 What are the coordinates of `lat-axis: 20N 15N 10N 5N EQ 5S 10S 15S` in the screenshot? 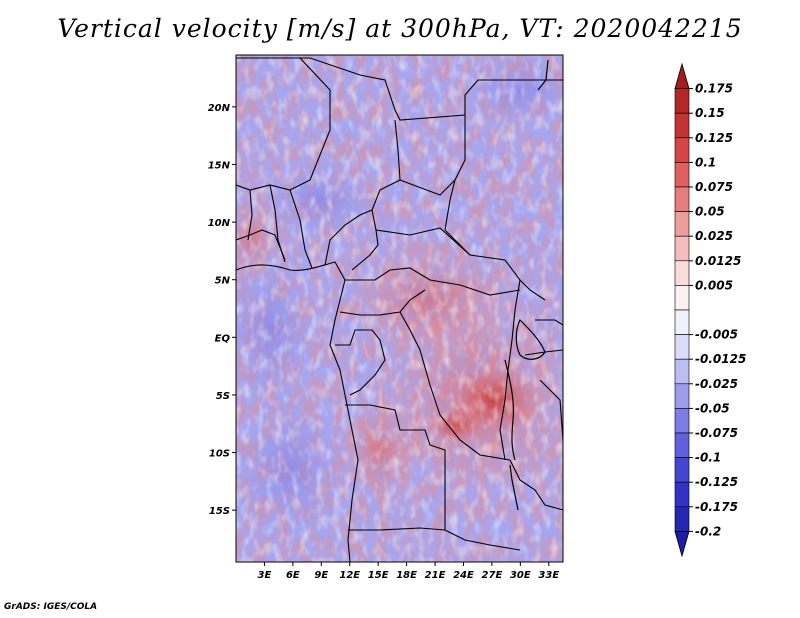 It's located at (222, 310).